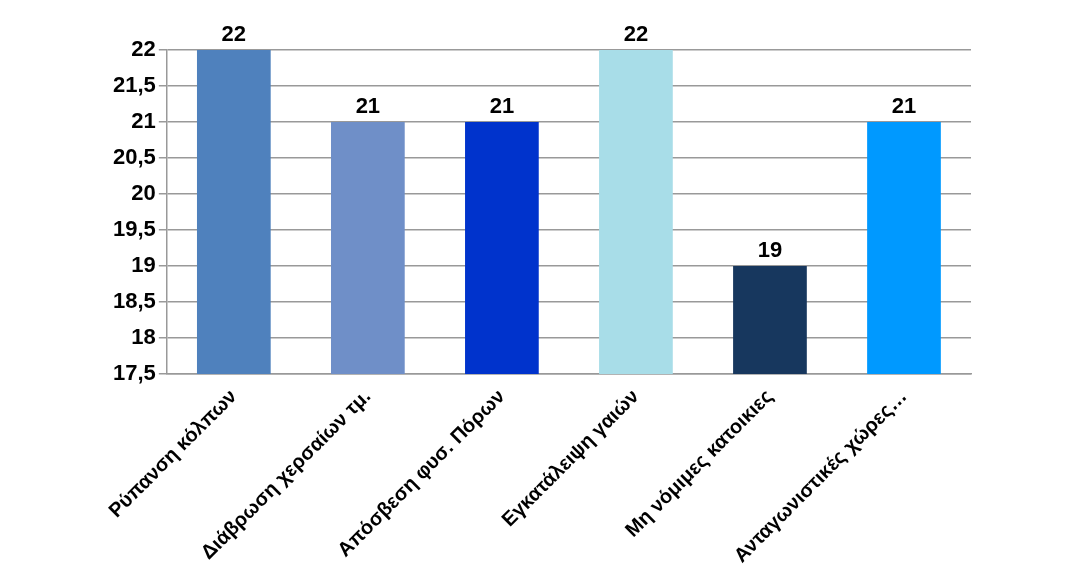 Image resolution: width=1081 pixels, height=581 pixels. What do you see at coordinates (143, 337) in the screenshot?
I see `y-tick-label: 18` at bounding box center [143, 337].